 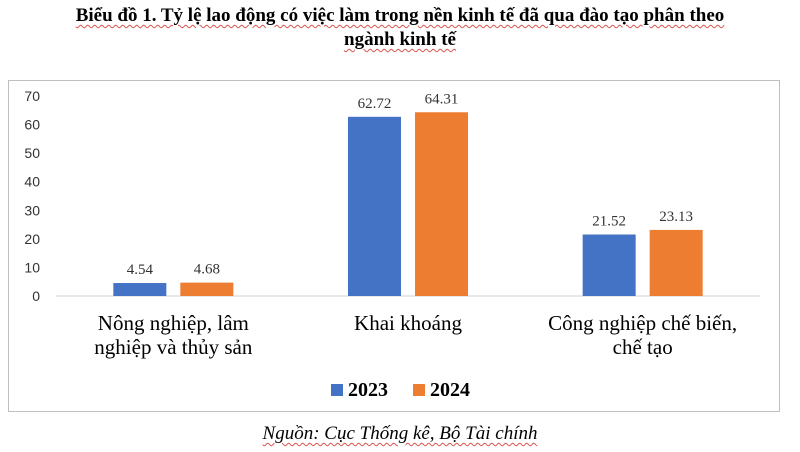 I want to click on category-label: Nông nghiệp, lâm, so click(x=173, y=323).